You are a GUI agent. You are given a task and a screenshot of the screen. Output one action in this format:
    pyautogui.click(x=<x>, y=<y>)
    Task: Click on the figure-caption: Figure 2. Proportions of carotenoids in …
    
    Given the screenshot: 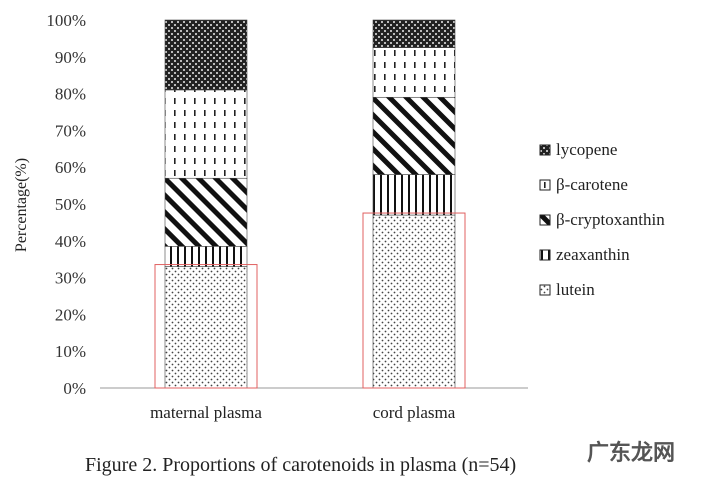 What is the action you would take?
    pyautogui.click(x=300, y=465)
    